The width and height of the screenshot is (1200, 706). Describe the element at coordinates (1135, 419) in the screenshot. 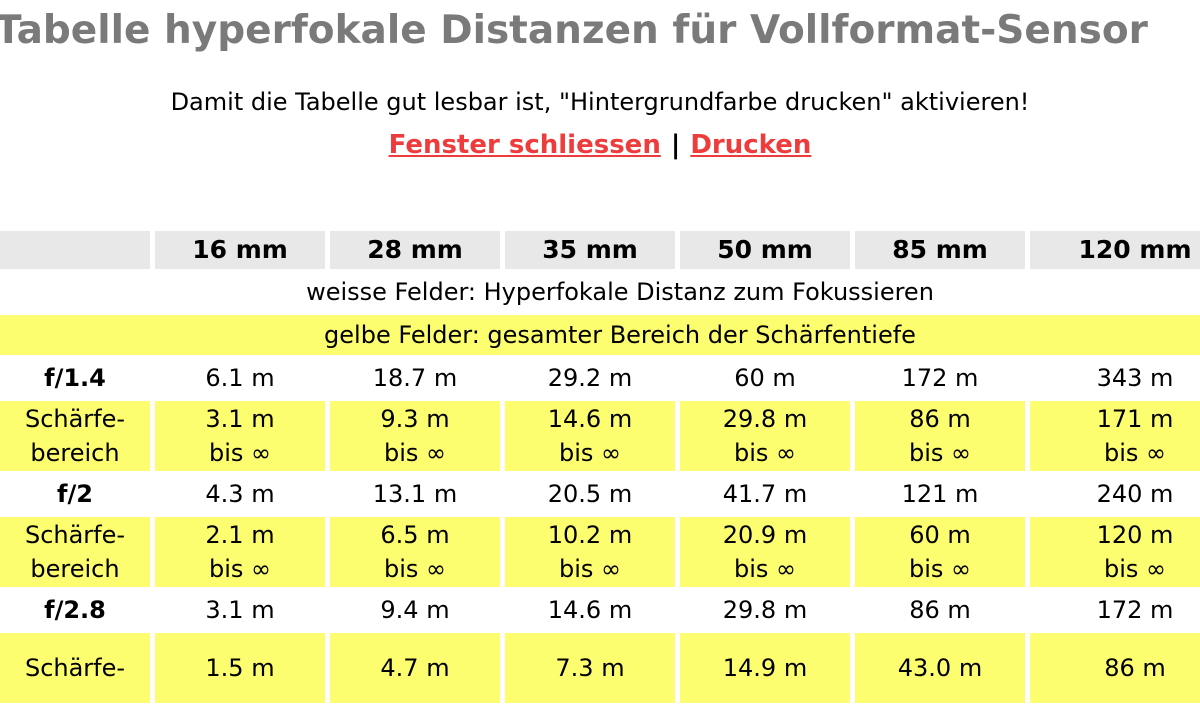

I see `range-from: 171 m` at that location.